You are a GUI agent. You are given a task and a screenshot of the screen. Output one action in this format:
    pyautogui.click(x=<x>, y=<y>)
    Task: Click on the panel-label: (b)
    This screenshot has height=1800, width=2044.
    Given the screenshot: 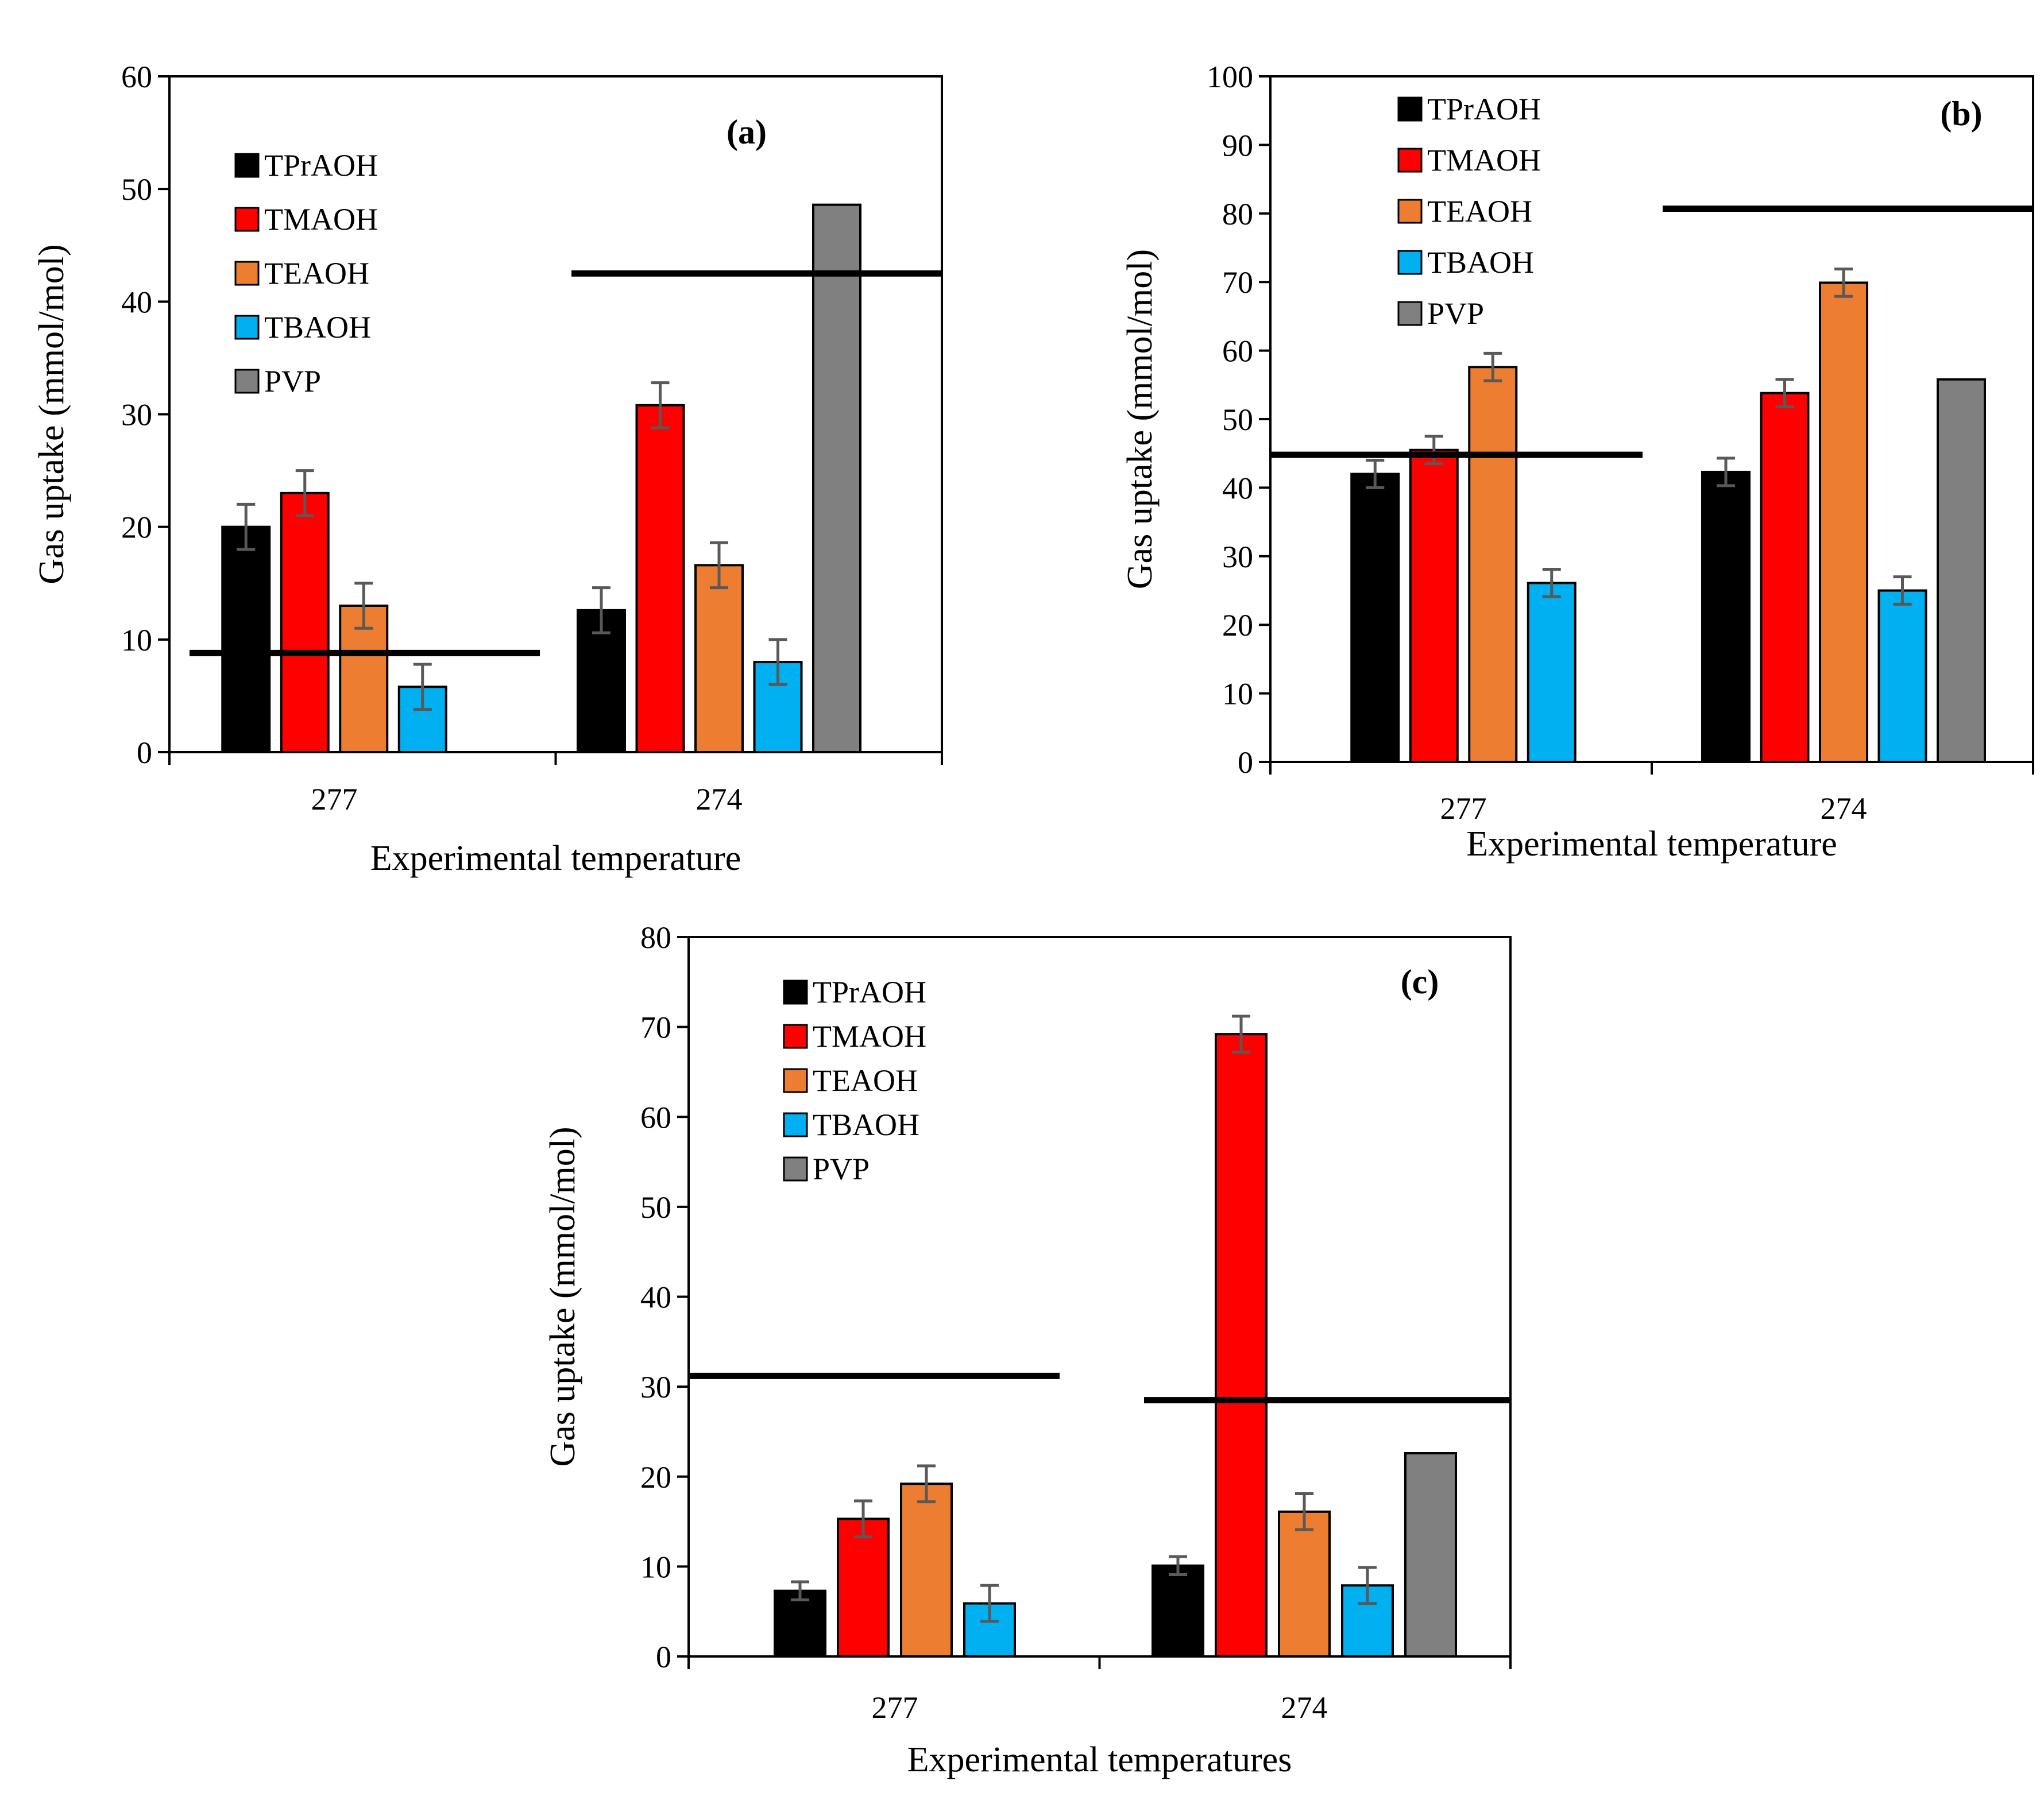 What is the action you would take?
    pyautogui.click(x=1961, y=114)
    